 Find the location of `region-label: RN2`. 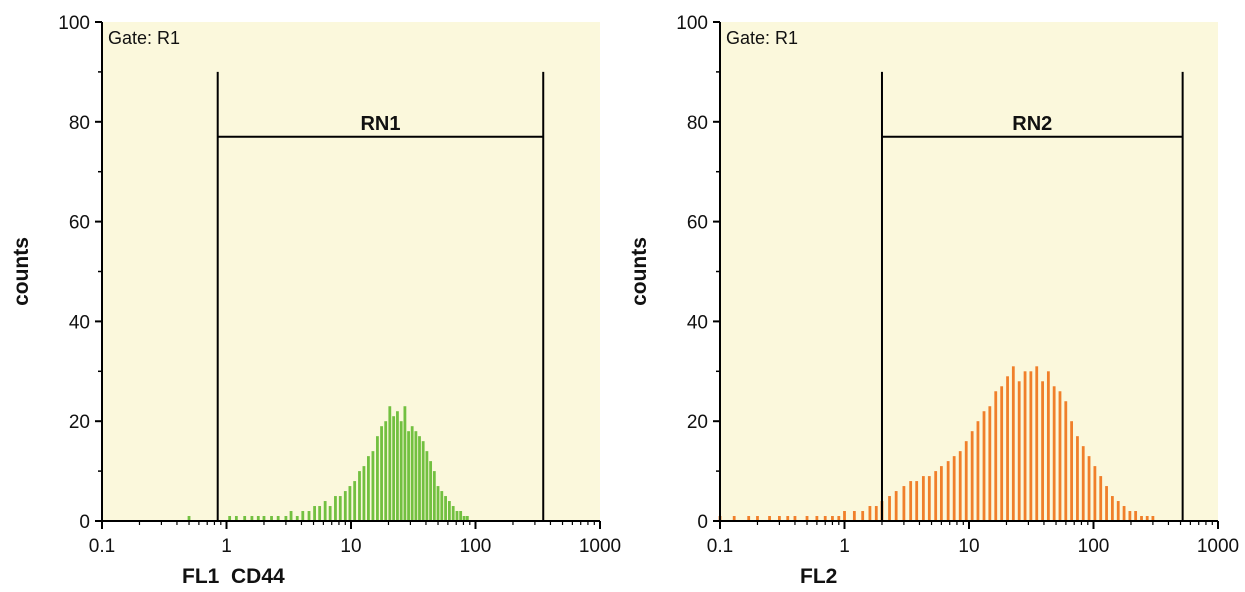

region-label: RN2 is located at coordinates (1032, 124).